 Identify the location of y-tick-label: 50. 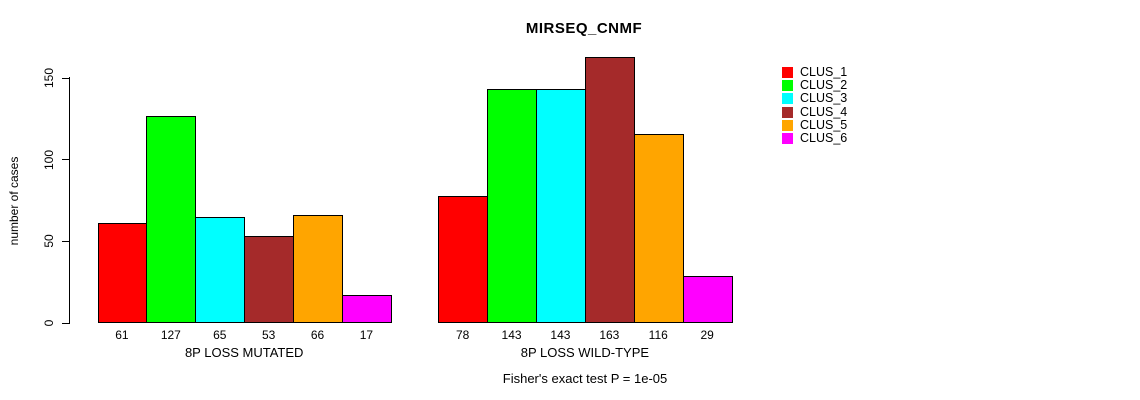
(49, 241).